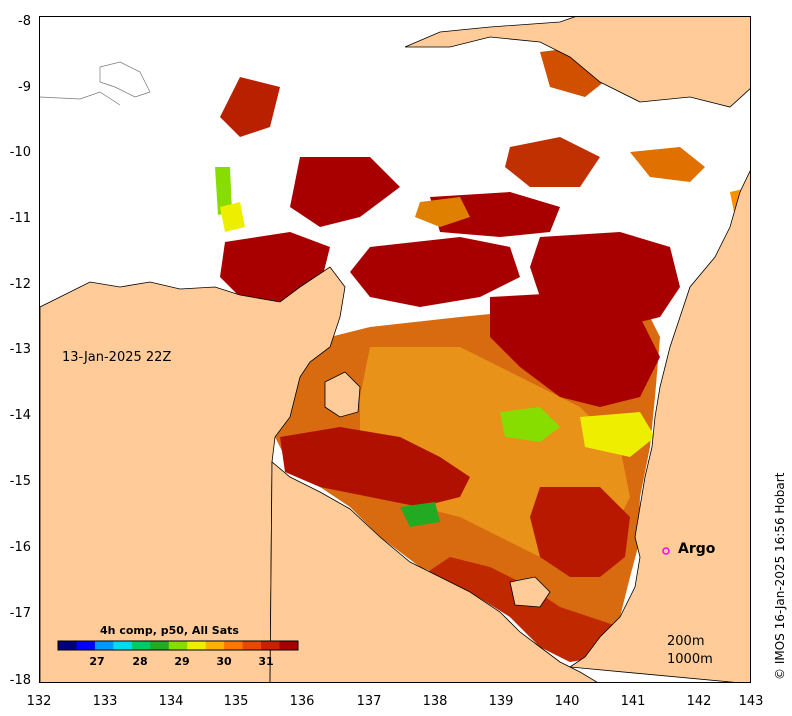 The width and height of the screenshot is (792, 716). What do you see at coordinates (435, 701) in the screenshot?
I see `x-tick-label: 138` at bounding box center [435, 701].